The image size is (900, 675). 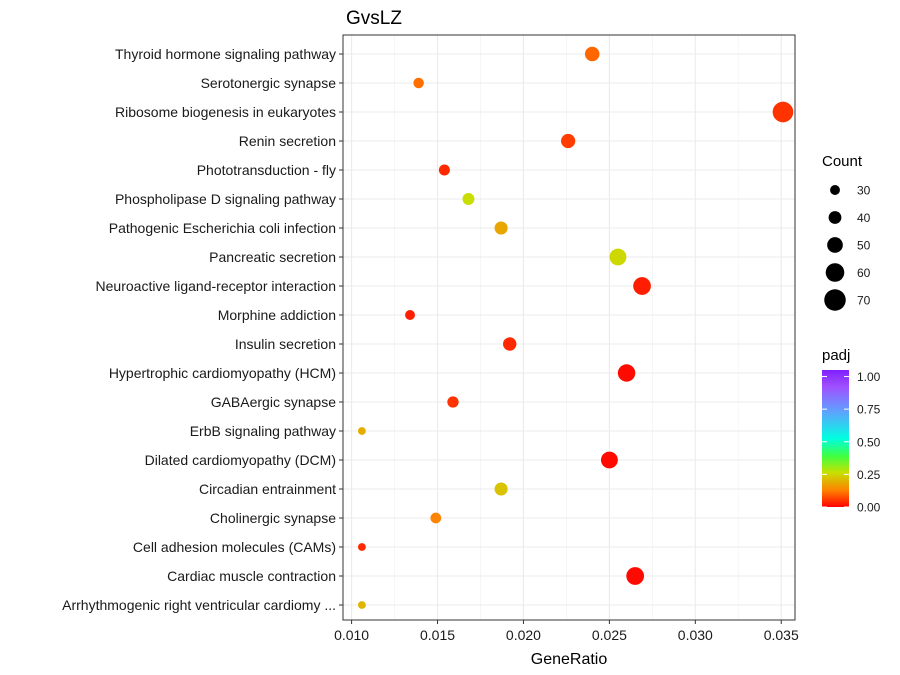 What do you see at coordinates (847, 247) in the screenshot?
I see `size-legend-items: 30 40 50 60 70` at bounding box center [847, 247].